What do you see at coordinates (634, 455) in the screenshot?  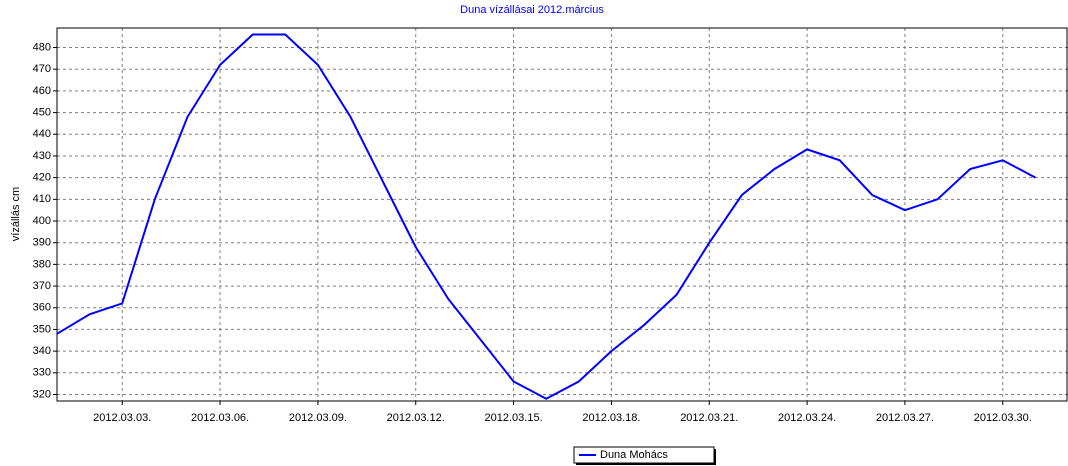 I see `legend-label: Duna Mohács` at bounding box center [634, 455].